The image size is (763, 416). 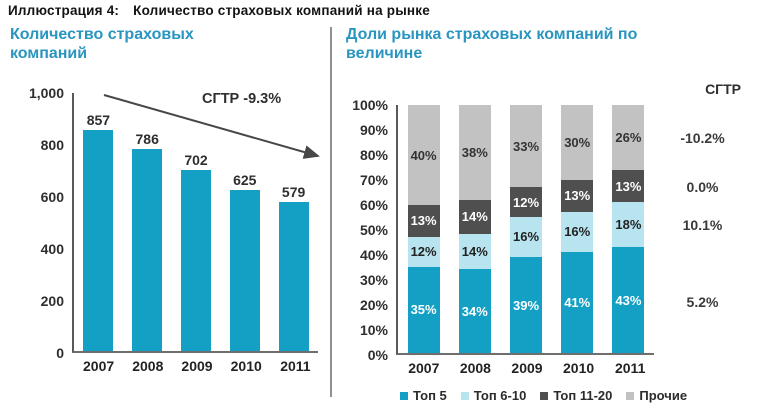 What do you see at coordinates (423, 155) in the screenshot?
I see `segment-прочие: 40%` at bounding box center [423, 155].